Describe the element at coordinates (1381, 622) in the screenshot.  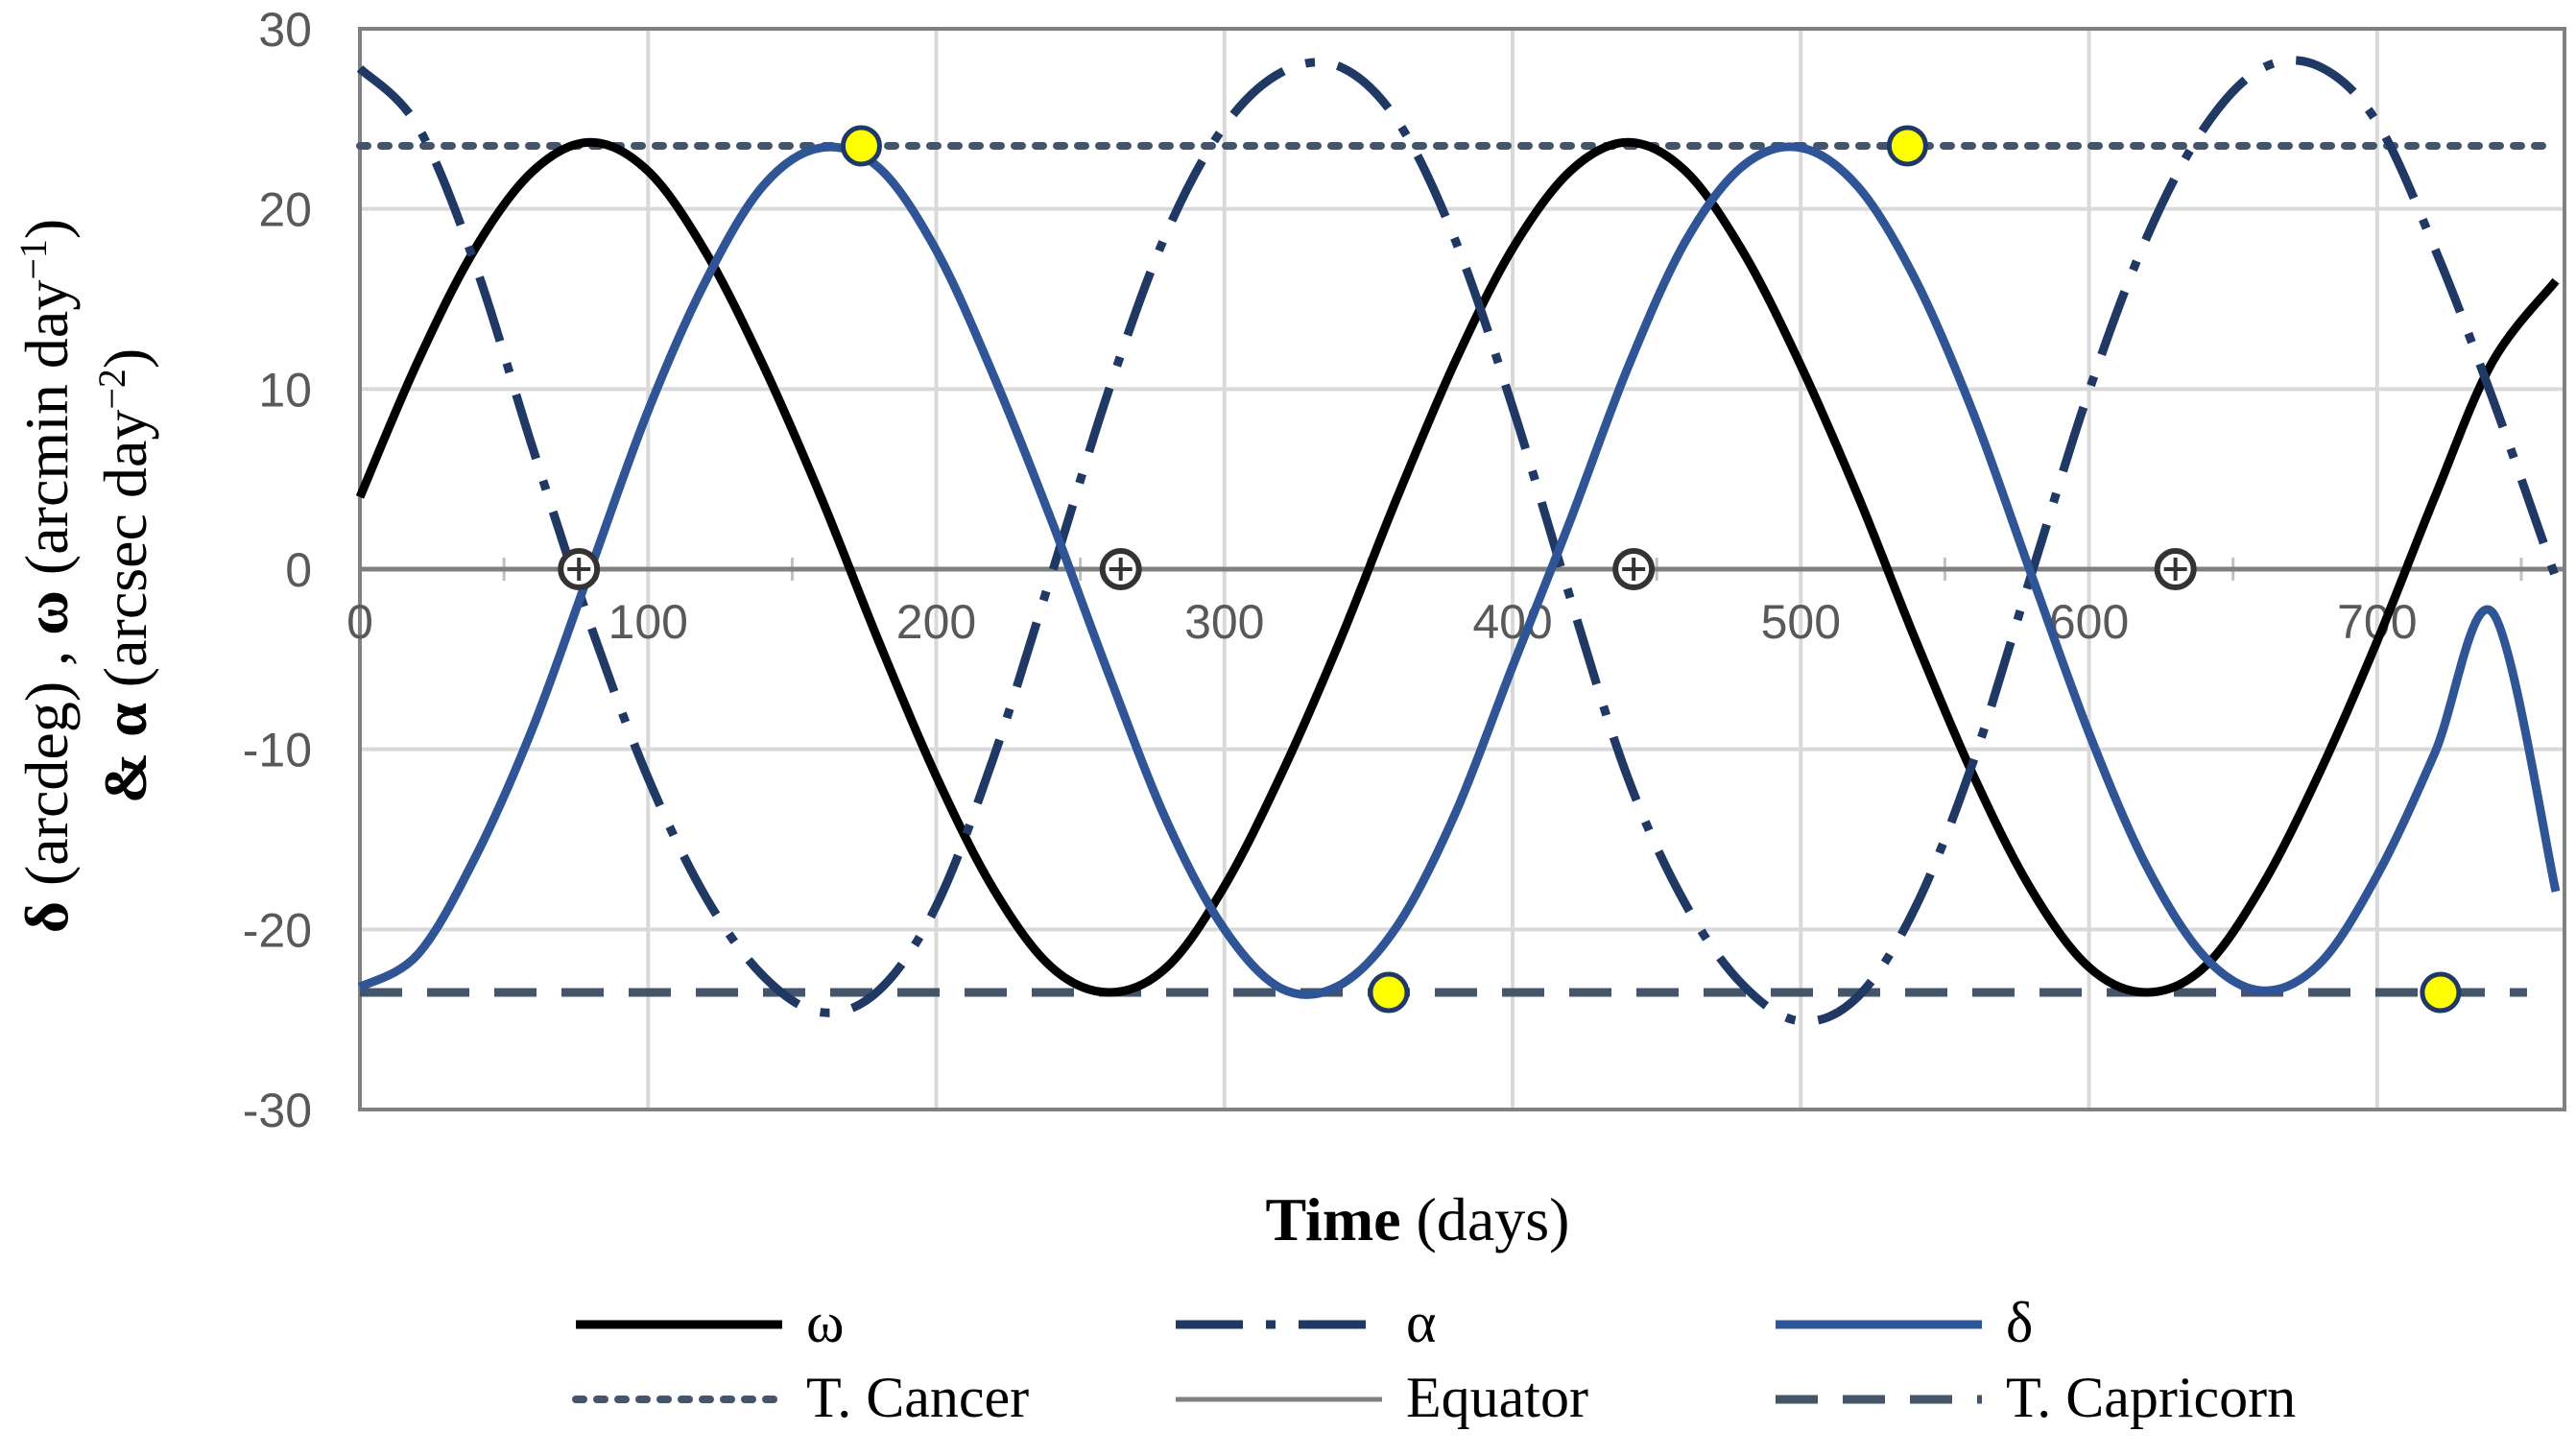
I see `x-axis-tick-labels: 0 100 200 300 400 500 600 700` at that location.